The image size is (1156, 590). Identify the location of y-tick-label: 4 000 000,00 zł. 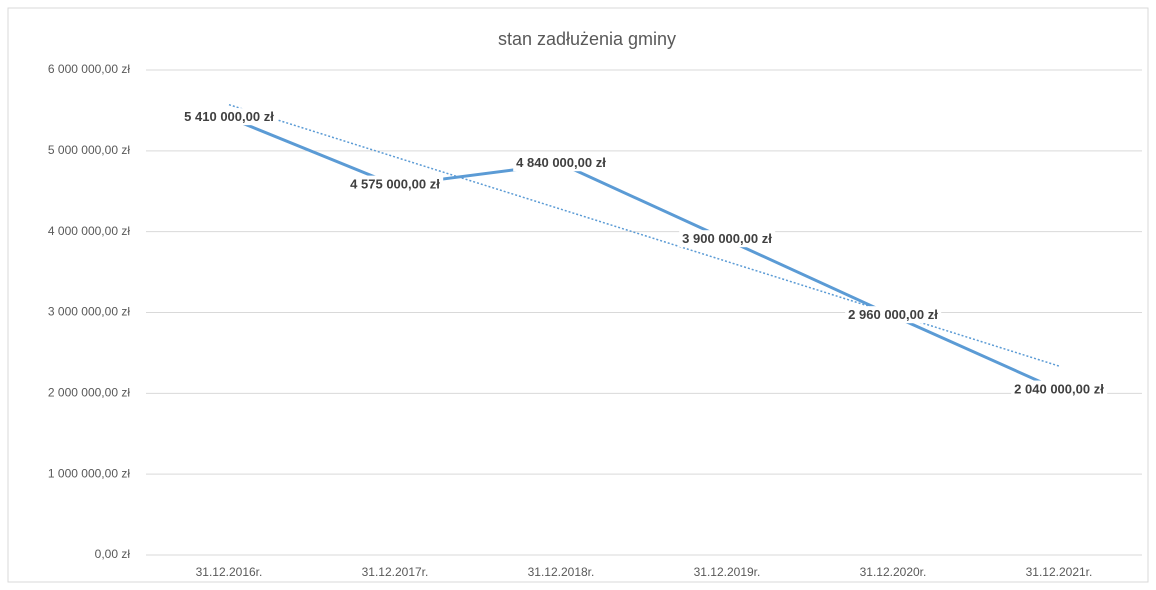
(89, 231).